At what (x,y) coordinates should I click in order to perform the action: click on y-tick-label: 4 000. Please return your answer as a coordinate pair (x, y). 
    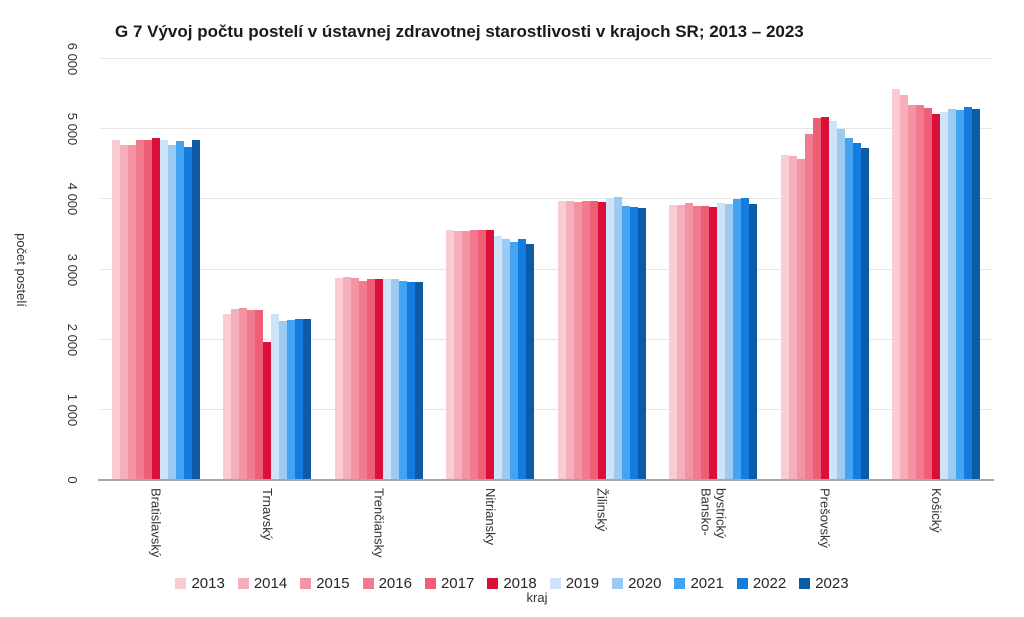
    Looking at the image, I should click on (72, 199).